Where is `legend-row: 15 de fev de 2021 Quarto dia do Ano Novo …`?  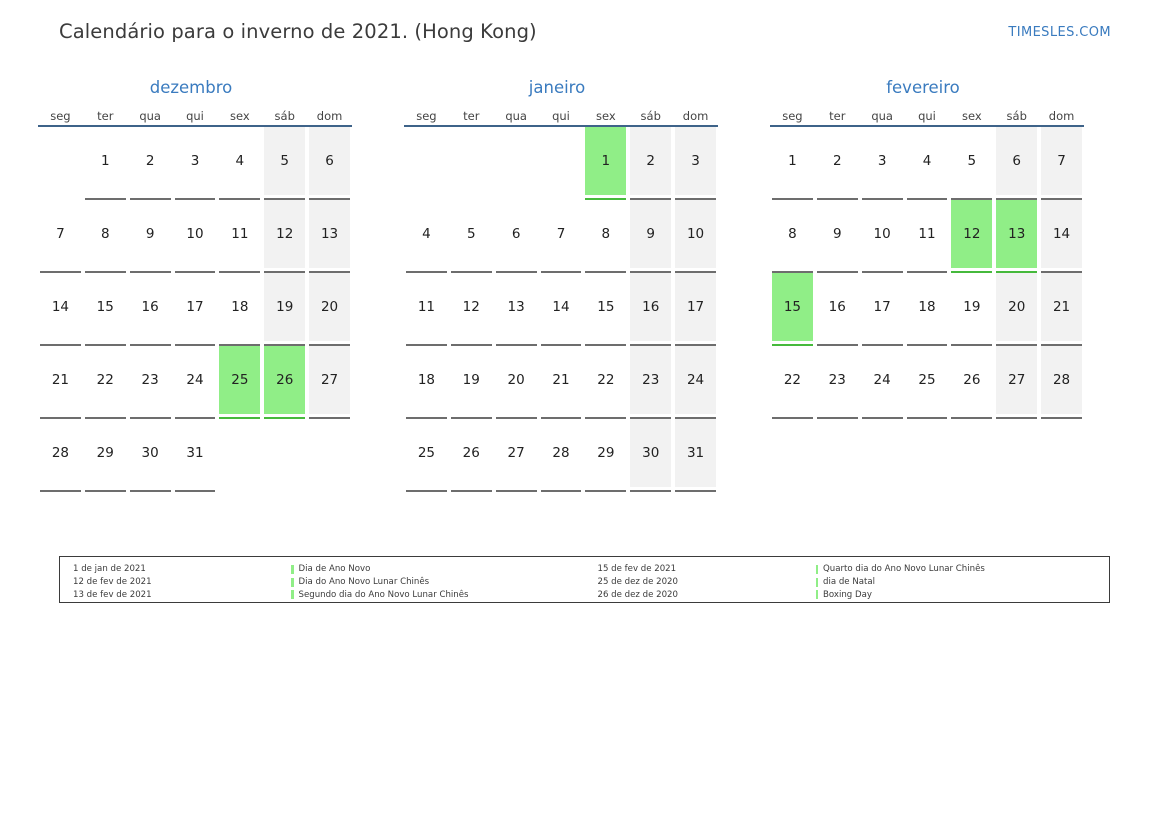 legend-row: 15 de fev de 2021 Quarto dia do Ano Novo … is located at coordinates (854, 569).